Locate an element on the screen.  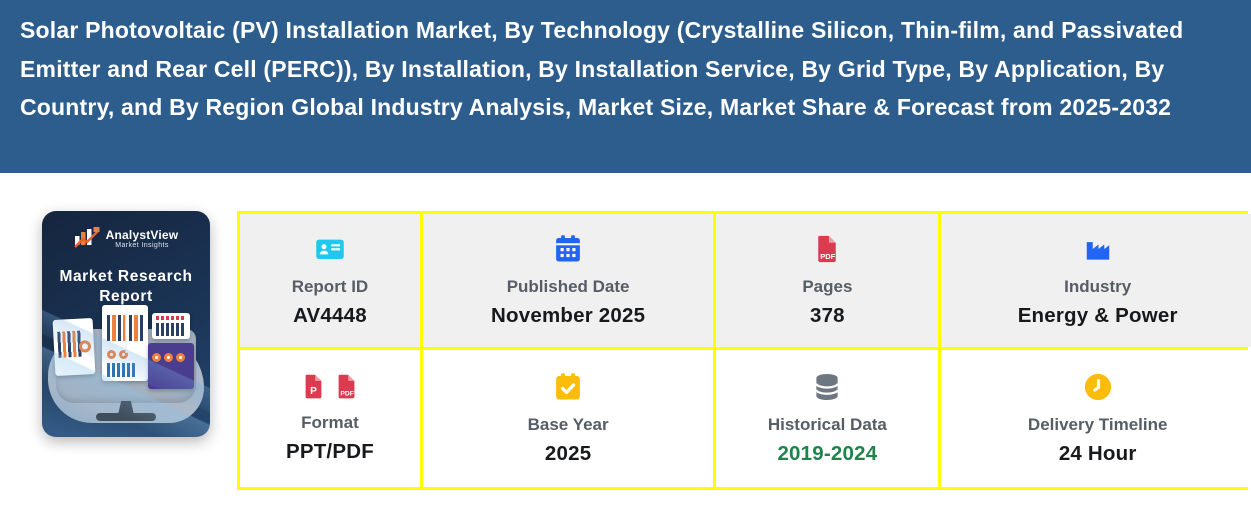
id-card-icon is located at coordinates (330, 249).